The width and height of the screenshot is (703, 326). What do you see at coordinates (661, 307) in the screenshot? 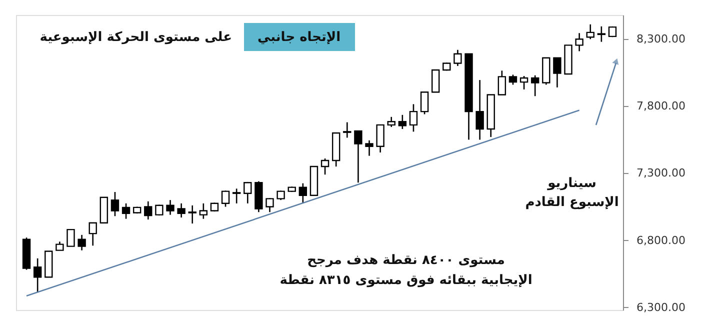
I see `y-tick-label: 6,300.00` at bounding box center [661, 307].